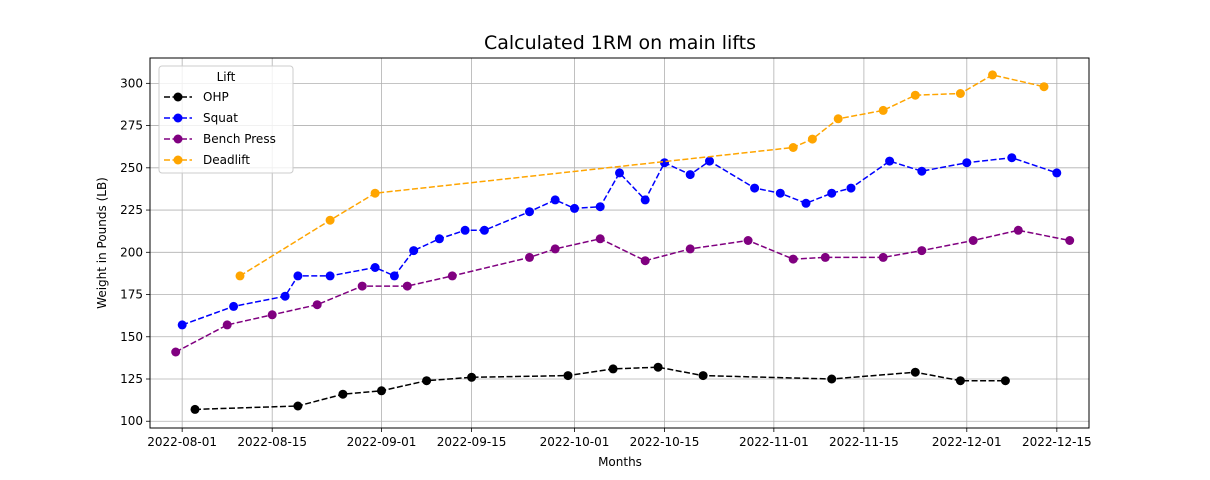  What do you see at coordinates (201, 118) in the screenshot?
I see `legend-item-squat: Squat` at bounding box center [201, 118].